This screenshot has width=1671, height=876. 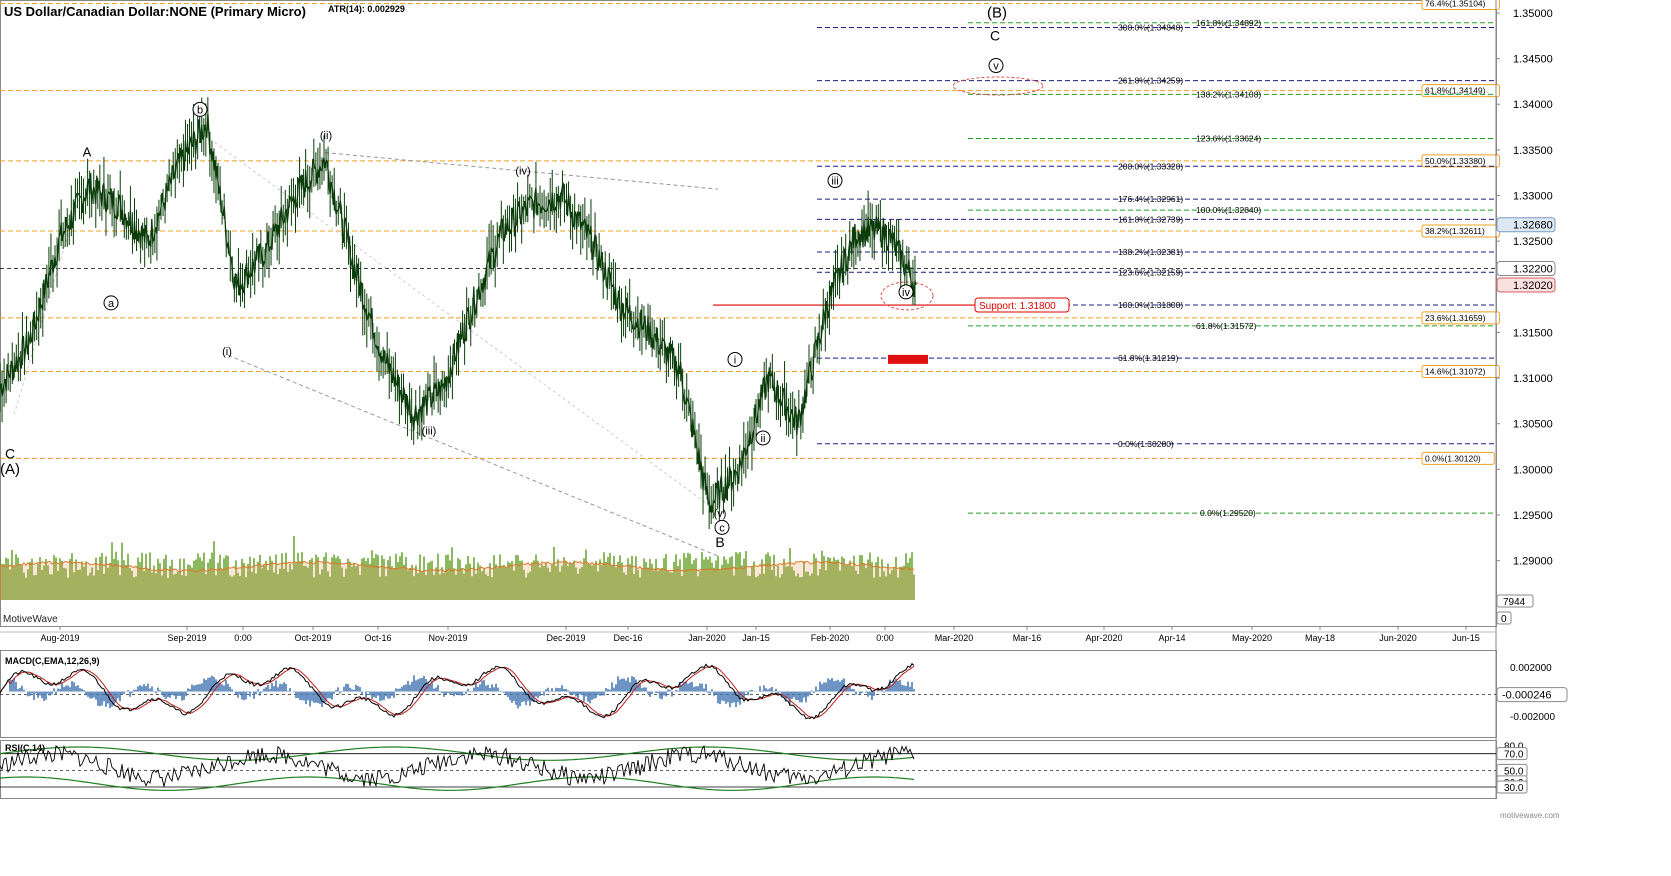 What do you see at coordinates (1466, 638) in the screenshot?
I see `x-tick-label: Jun-15` at bounding box center [1466, 638].